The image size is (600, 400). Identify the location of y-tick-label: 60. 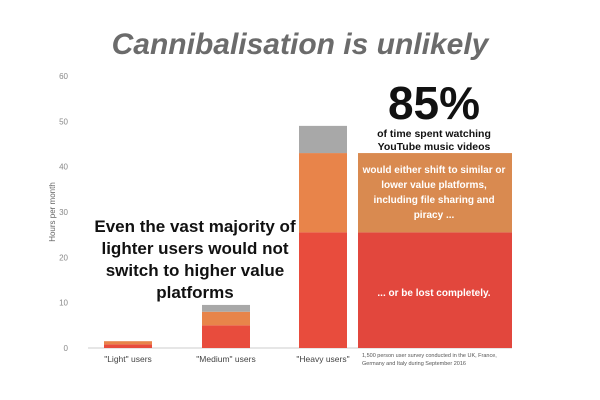
(63, 76).